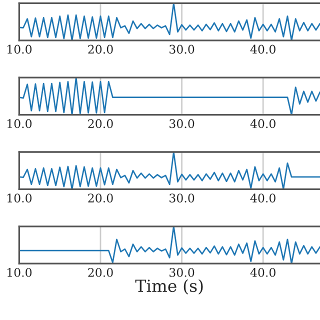  Describe the element at coordinates (169, 286) in the screenshot. I see `x-axis-title: Time (s)` at that location.